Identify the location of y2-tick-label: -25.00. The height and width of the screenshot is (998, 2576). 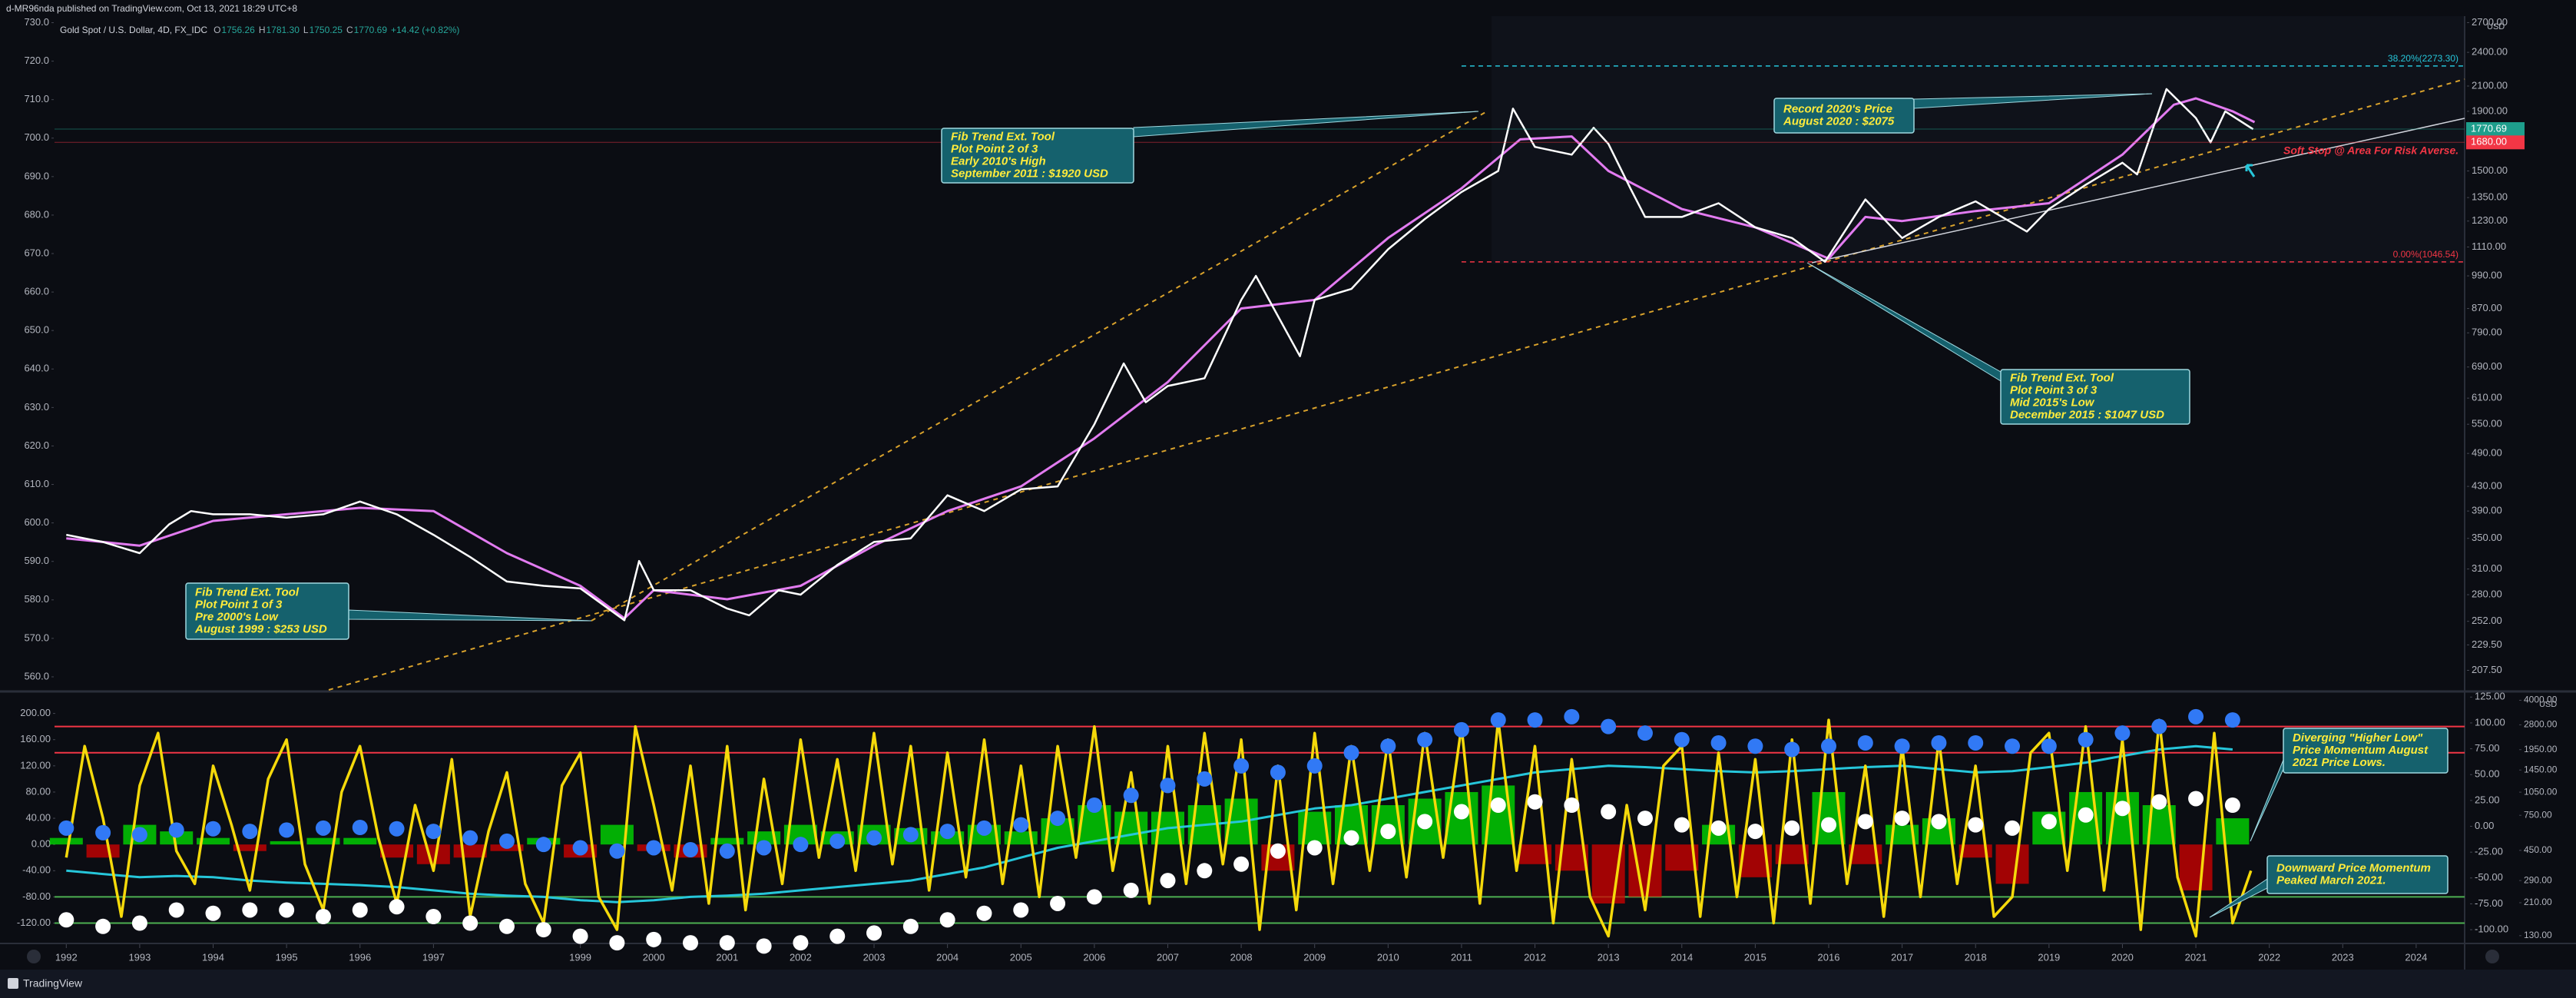
(2489, 851).